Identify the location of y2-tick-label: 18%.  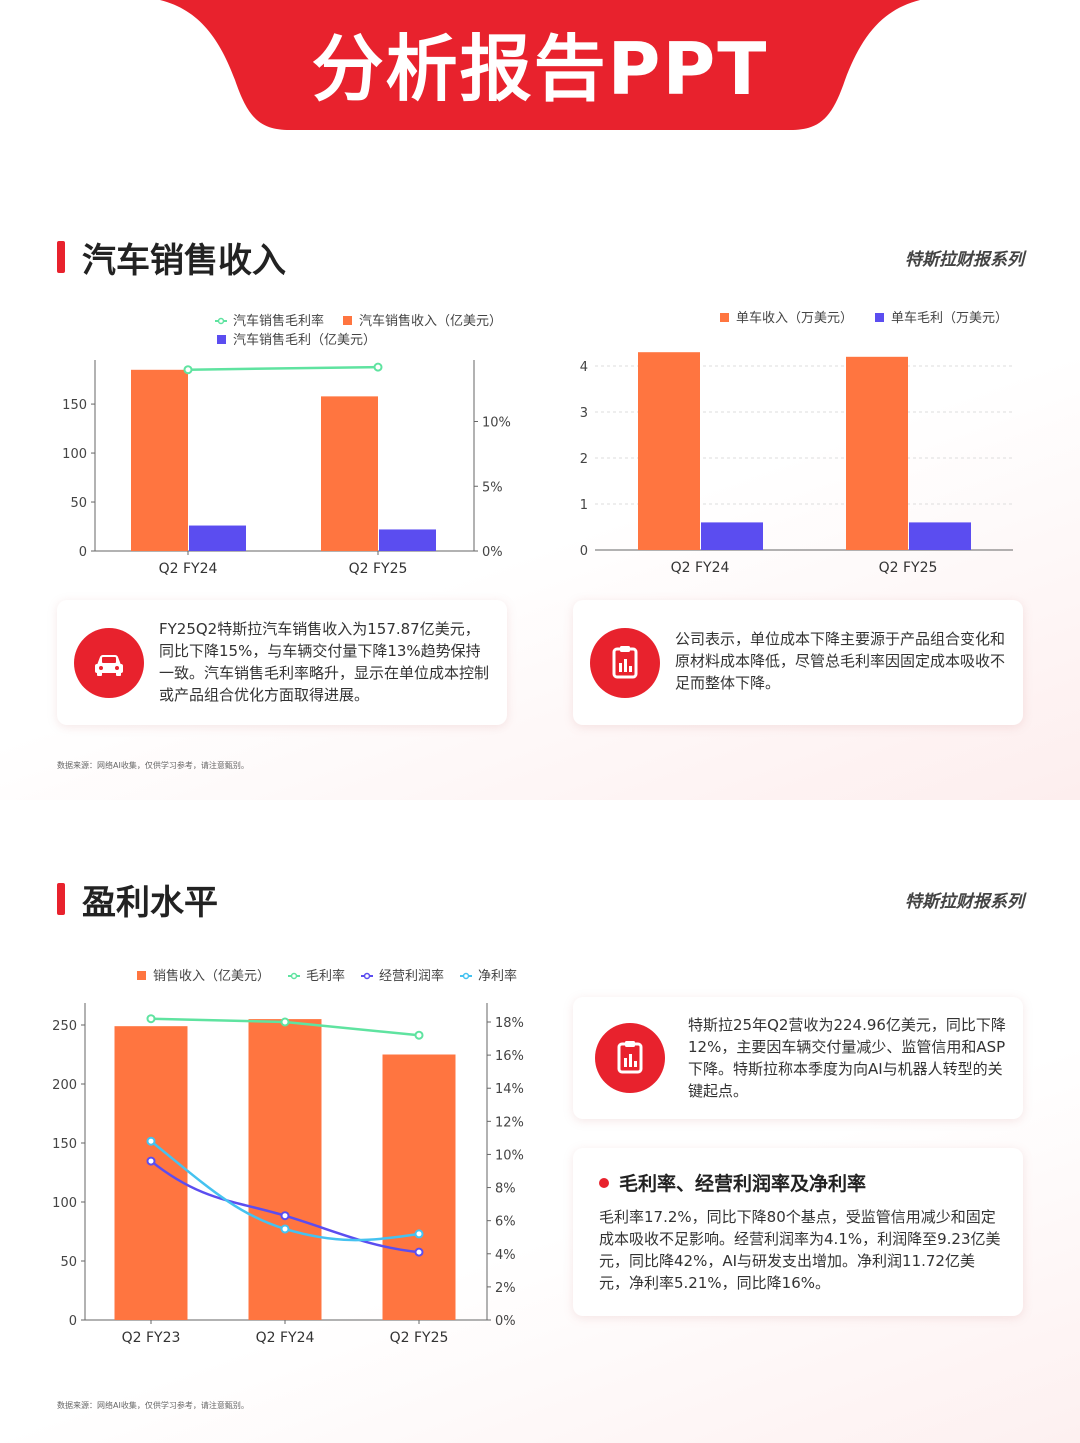
(509, 1023).